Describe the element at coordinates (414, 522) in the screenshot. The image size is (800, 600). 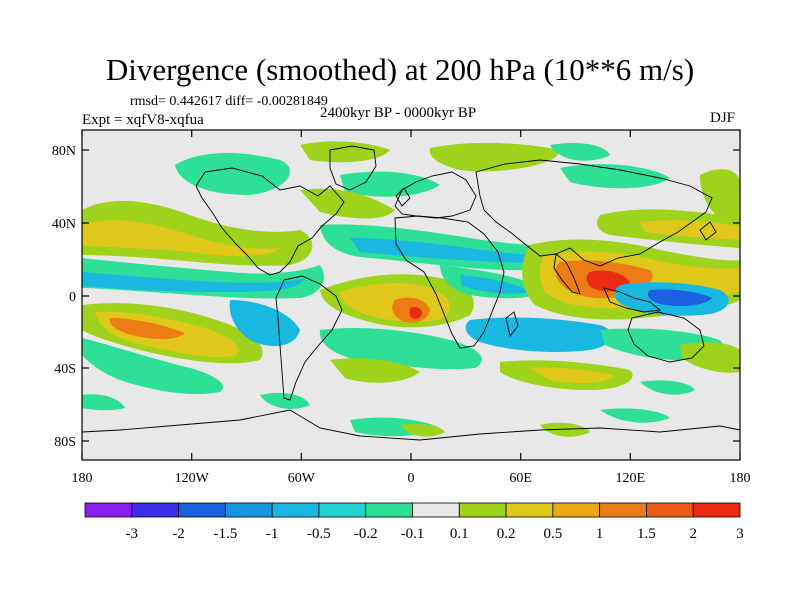
I see `colorbar: -3 -2 -1.5 -1 -0.5 -0.2 -0.1 0.1 0.2 0.5 1 1.5 2 3` at that location.